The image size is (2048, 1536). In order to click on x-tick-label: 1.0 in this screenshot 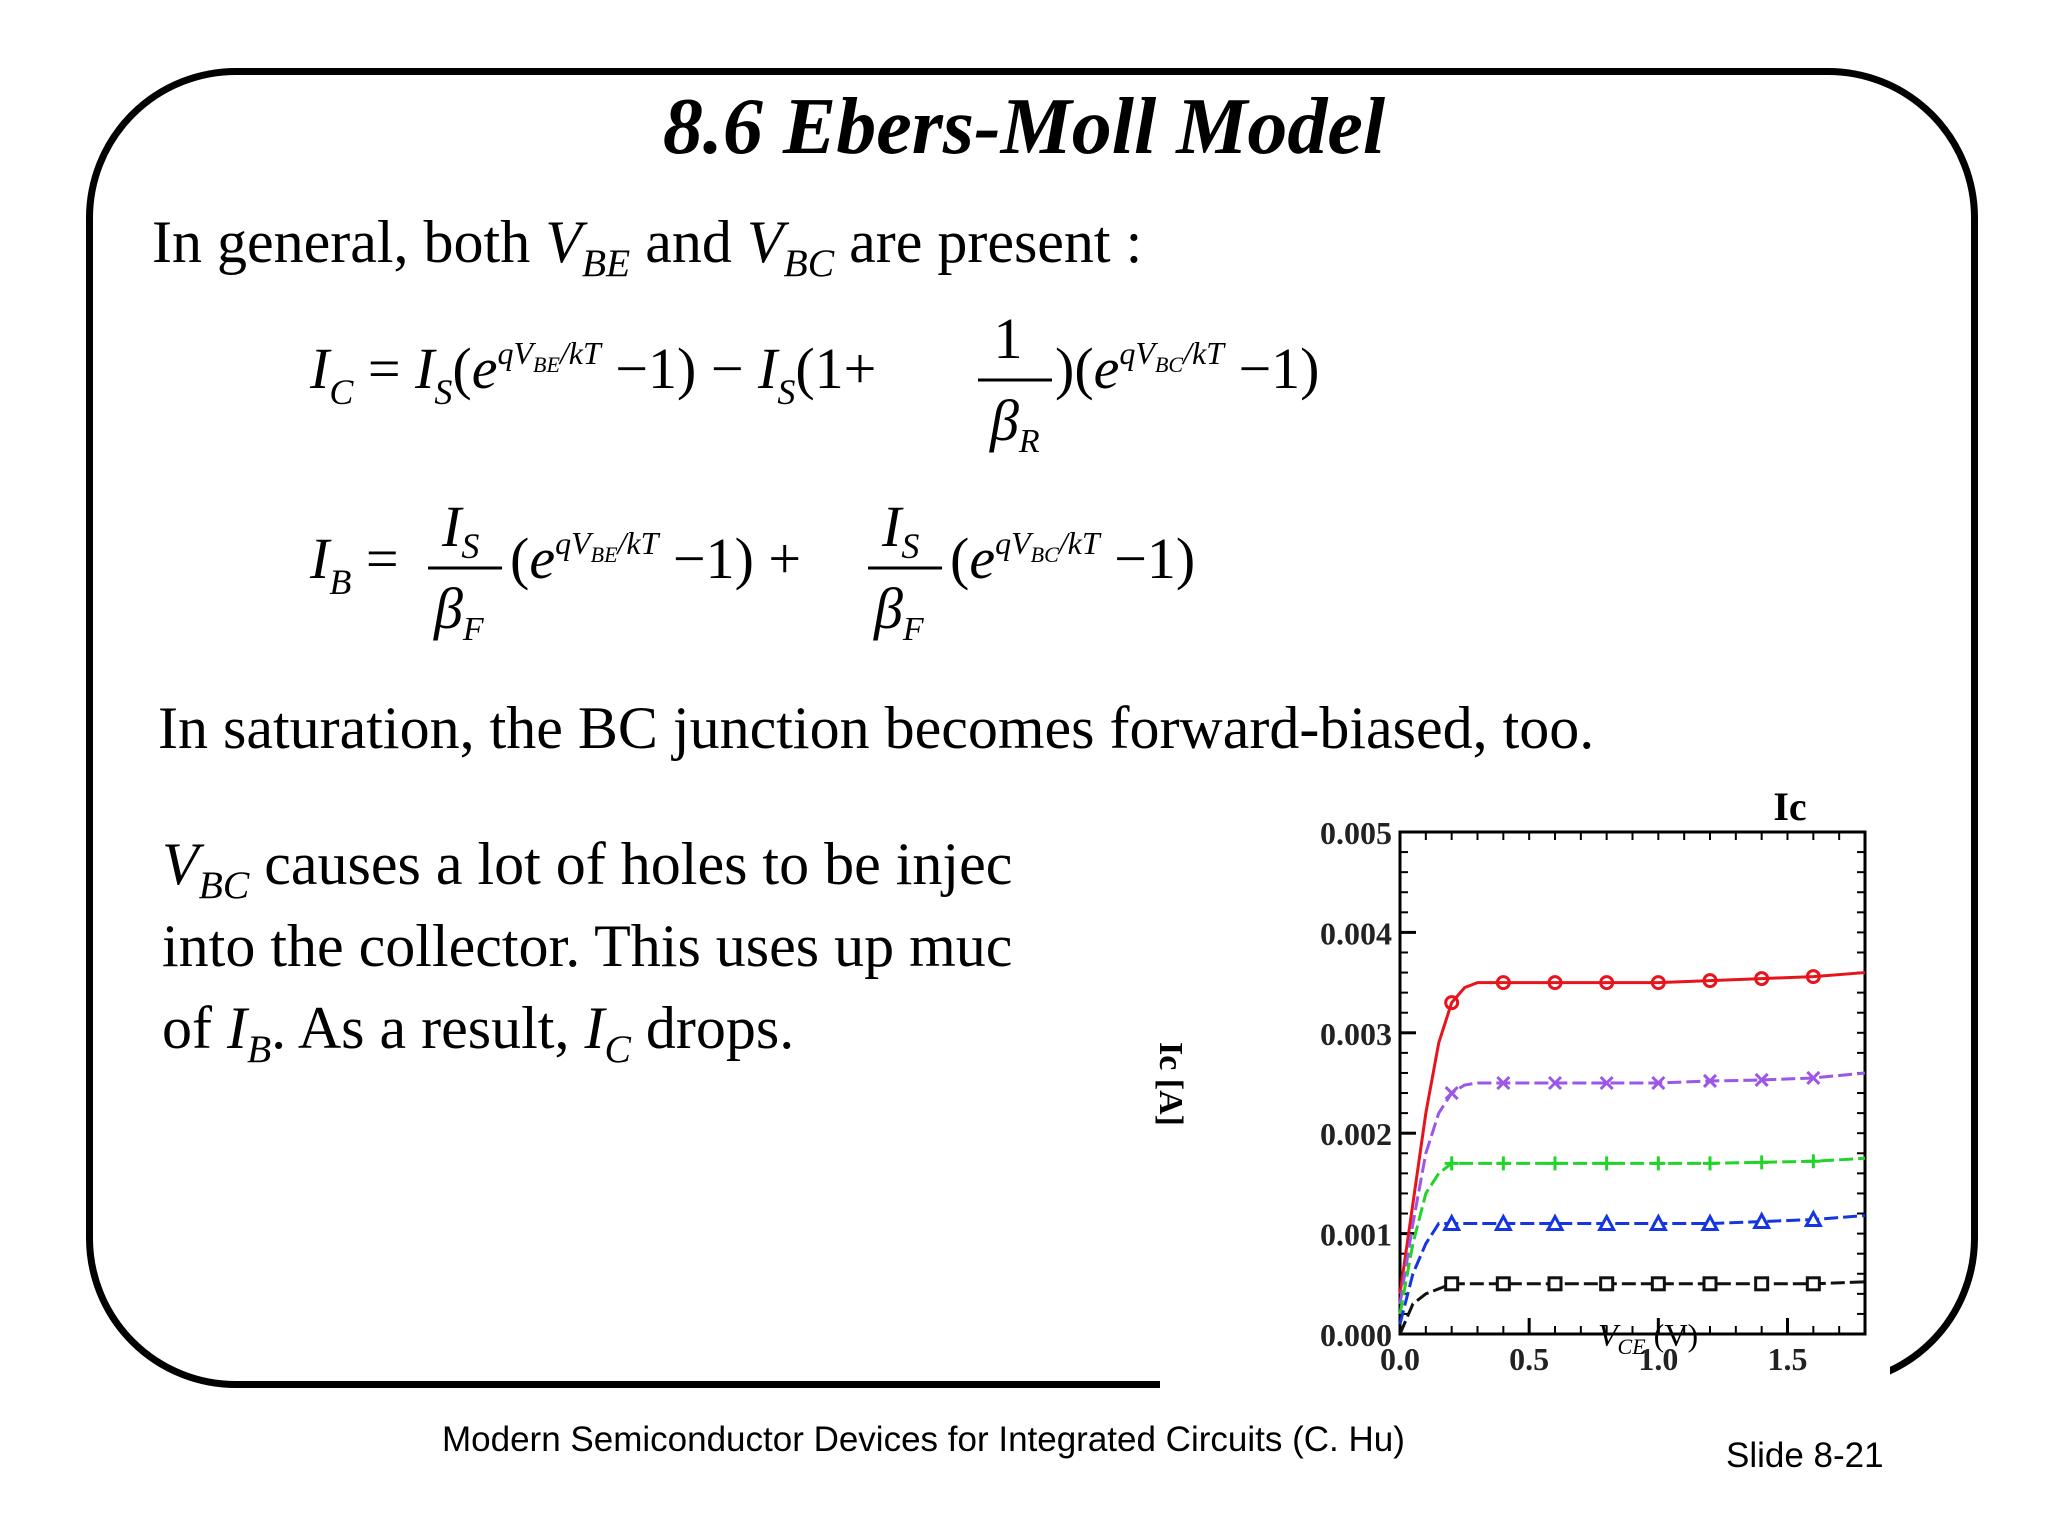, I will do `click(1658, 1359)`.